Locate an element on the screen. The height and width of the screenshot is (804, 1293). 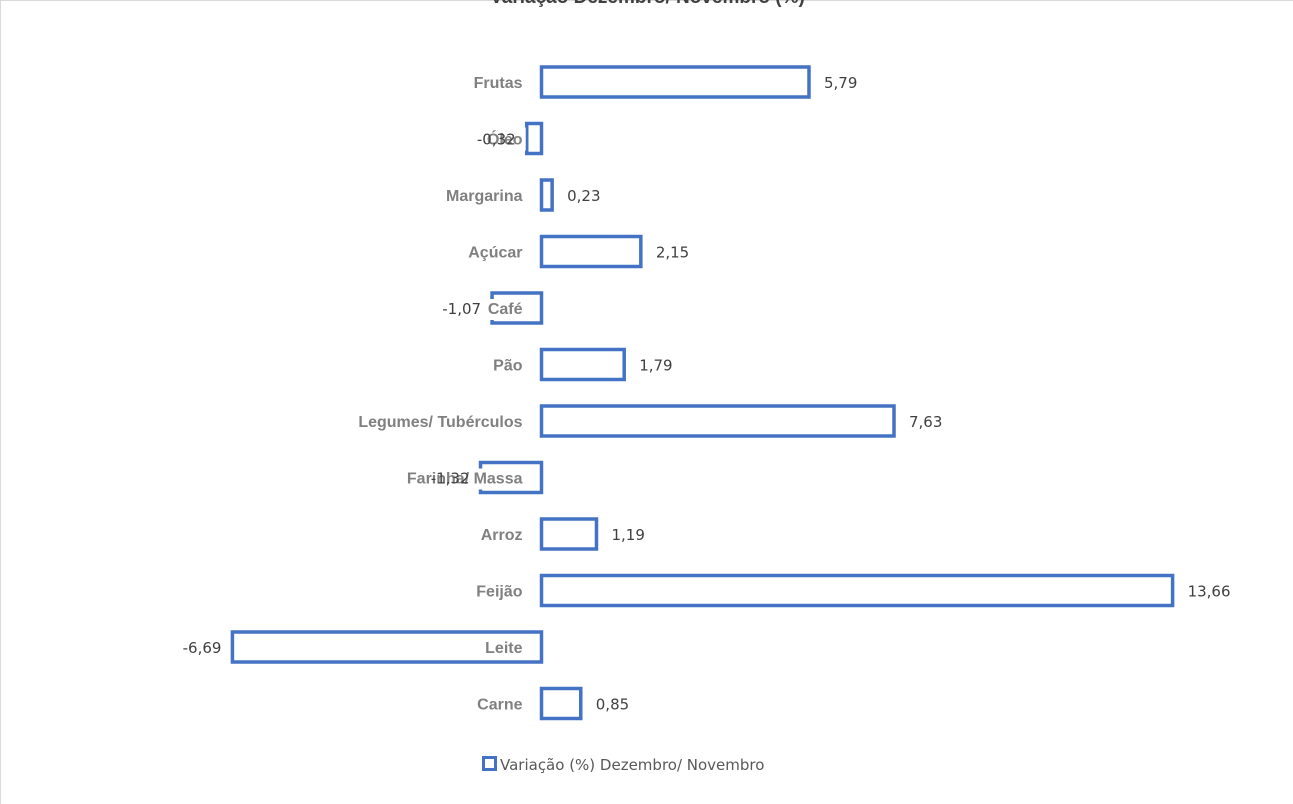
category-label: Óleo is located at coordinates (505, 139).